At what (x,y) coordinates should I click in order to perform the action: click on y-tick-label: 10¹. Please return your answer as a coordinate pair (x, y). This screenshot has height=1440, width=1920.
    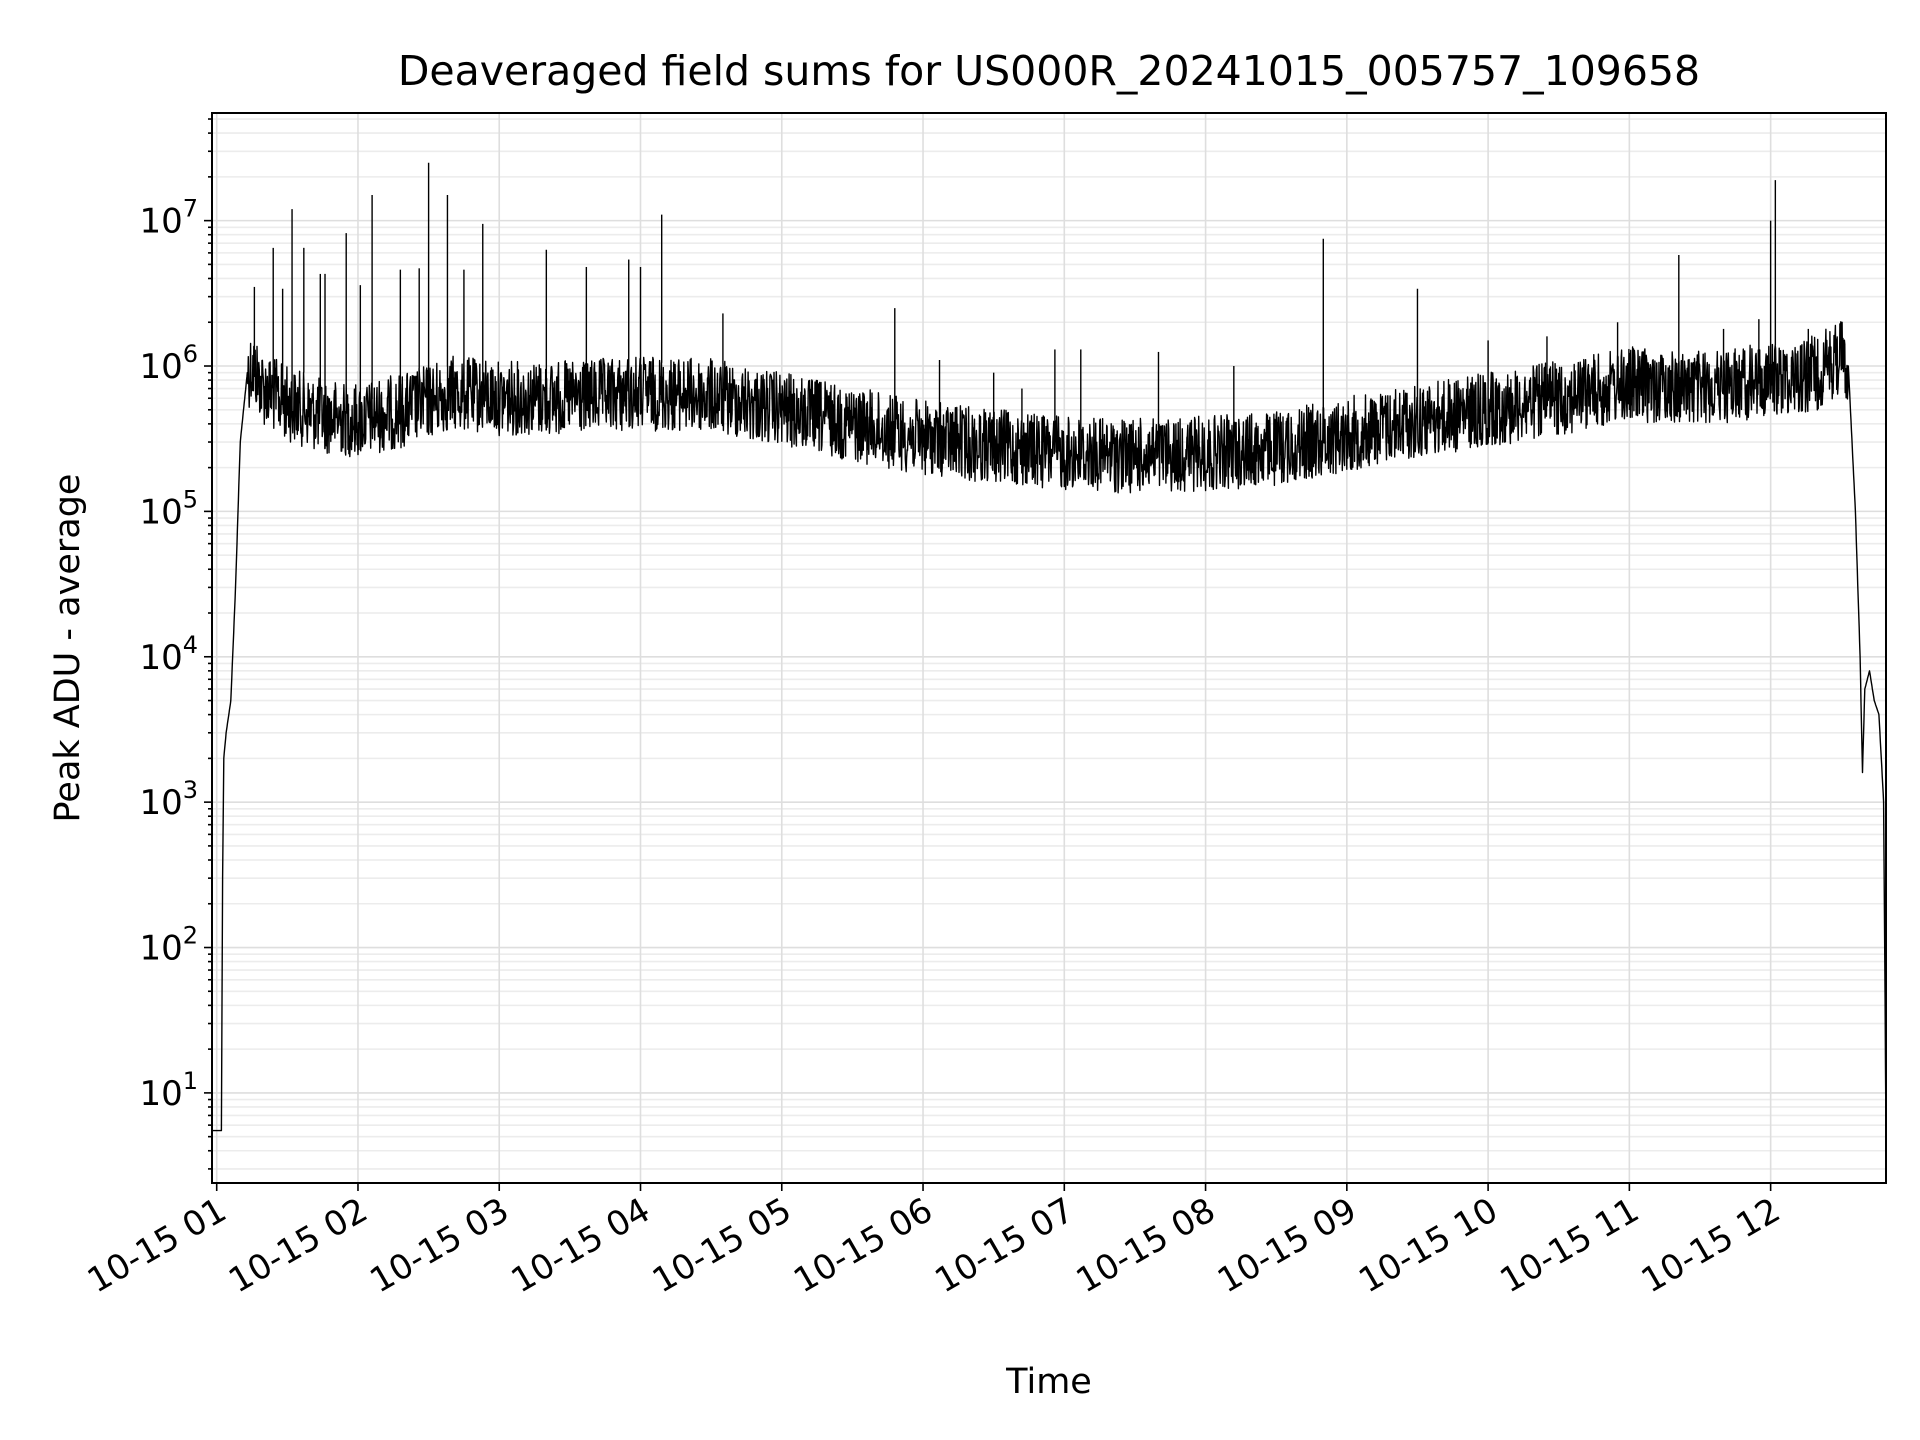
    Looking at the image, I should click on (168, 1090).